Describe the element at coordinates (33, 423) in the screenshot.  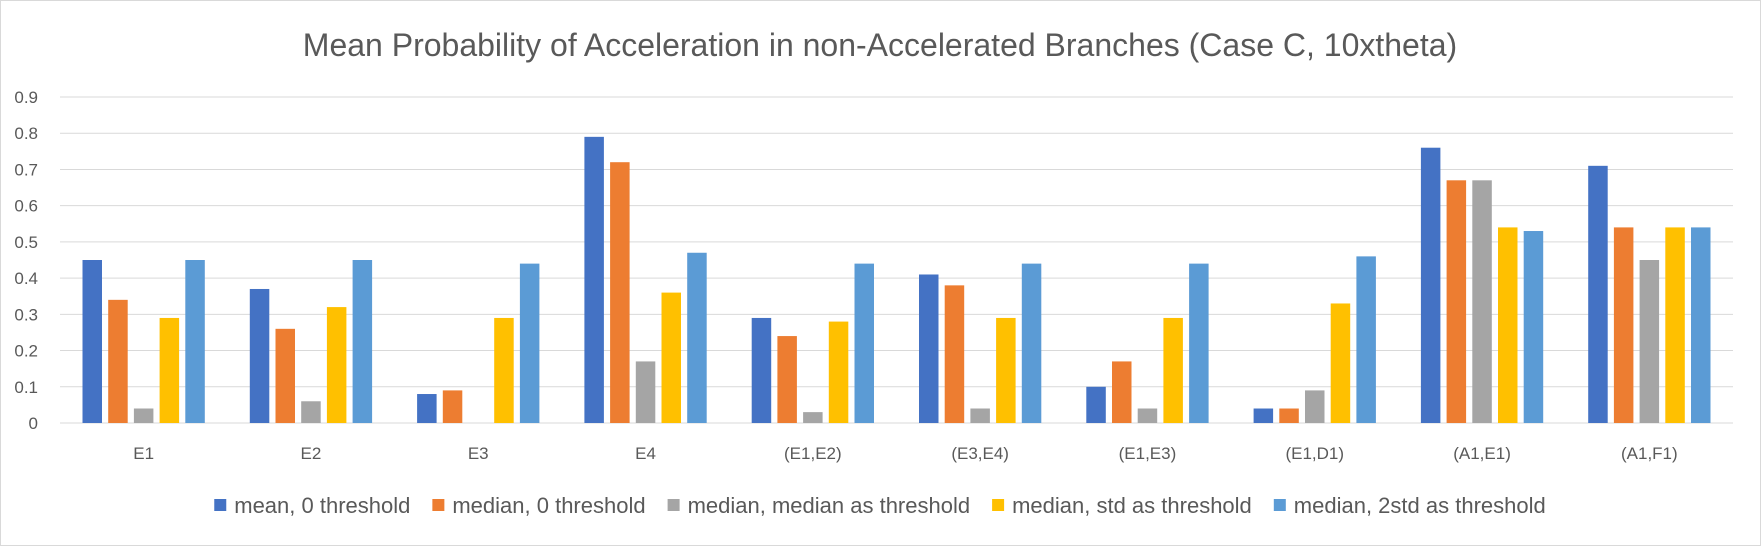
I see `y-tick-label: 0` at that location.